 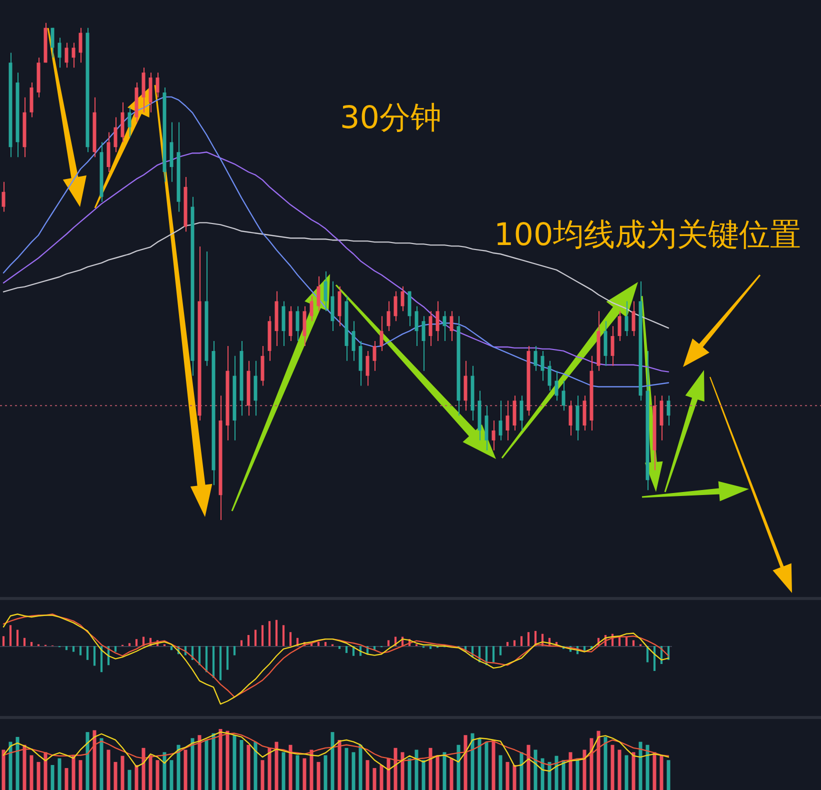 I want to click on annotation: 100均线成为关键位置, so click(x=648, y=235).